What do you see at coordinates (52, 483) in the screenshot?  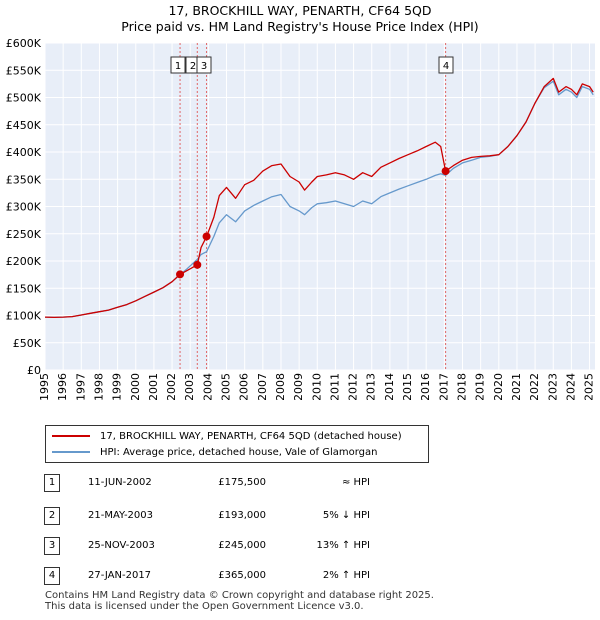 I see `transaction-number: 1` at bounding box center [52, 483].